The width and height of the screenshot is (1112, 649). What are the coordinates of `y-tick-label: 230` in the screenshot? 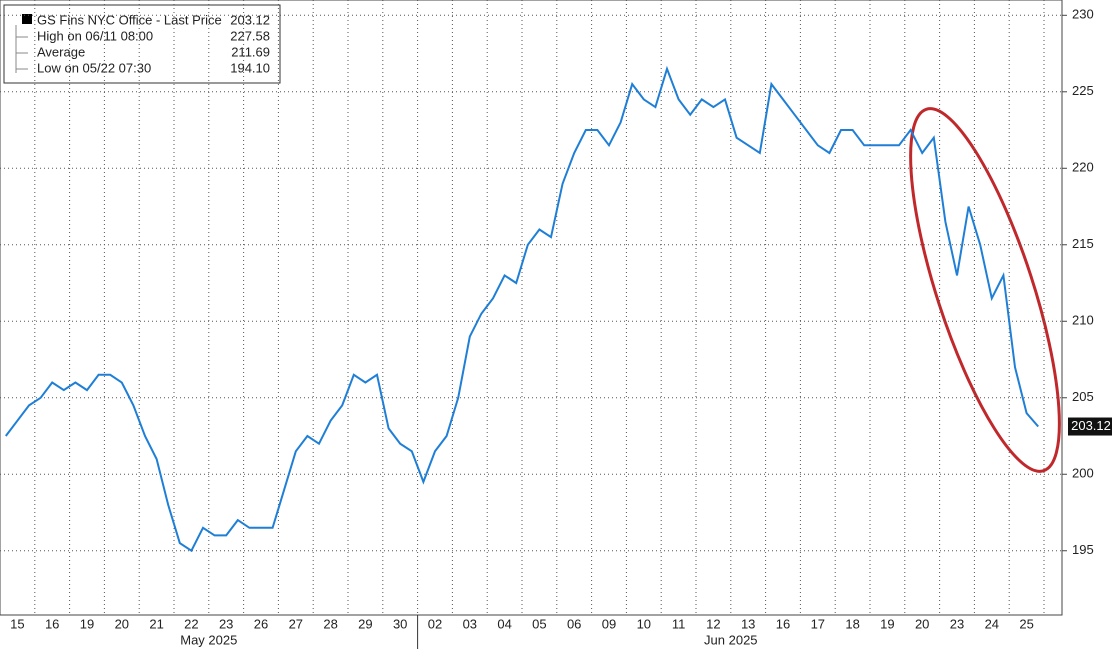 It's located at (1083, 14).